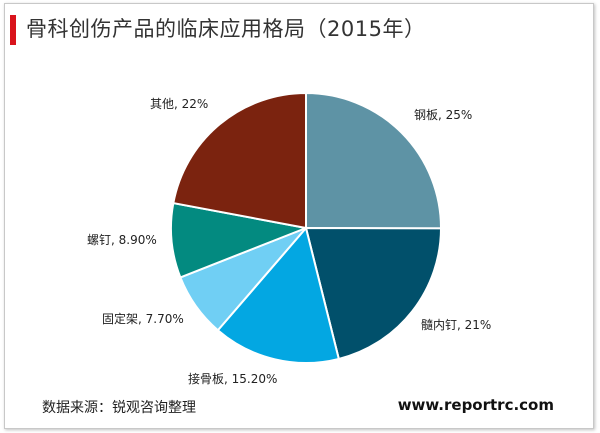  Describe the element at coordinates (232, 378) in the screenshot. I see `slice-label-3: 接骨板, 15.20%` at that location.